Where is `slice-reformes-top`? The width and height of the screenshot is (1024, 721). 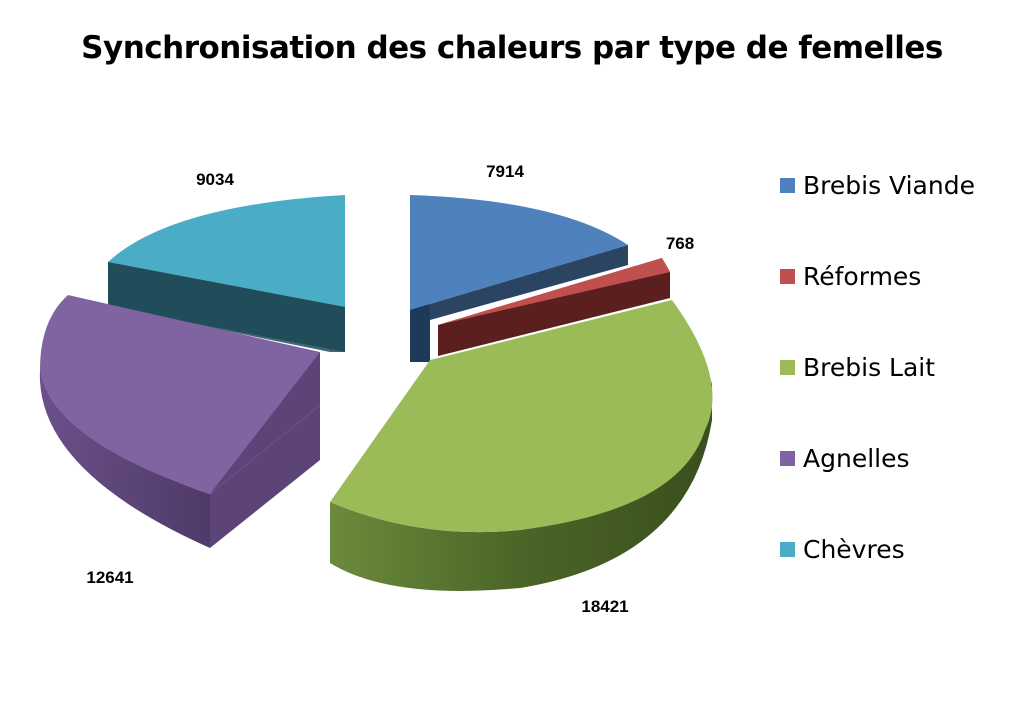
slice-reformes-top is located at coordinates (554, 291).